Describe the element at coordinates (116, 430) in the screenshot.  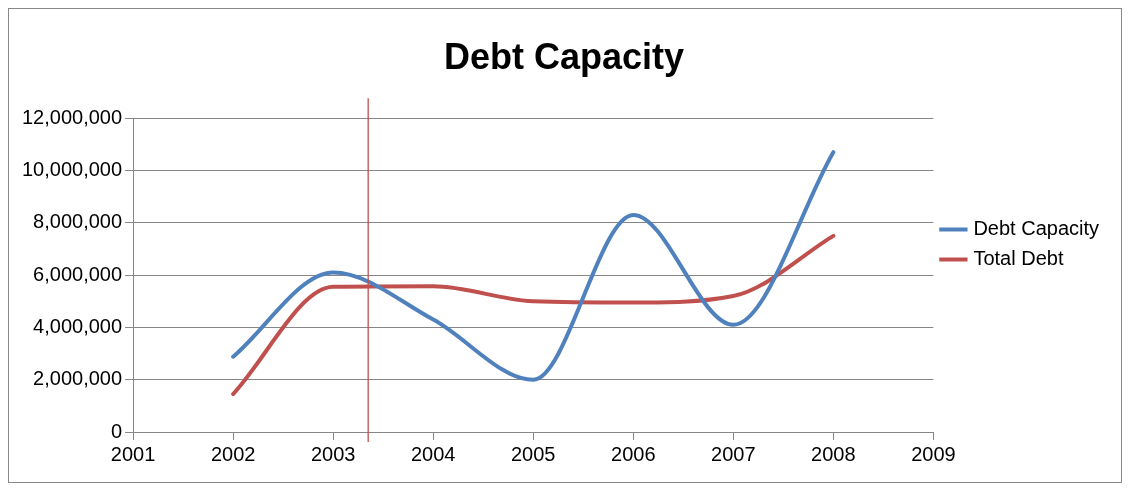
I see `y-tick-label: 0` at that location.